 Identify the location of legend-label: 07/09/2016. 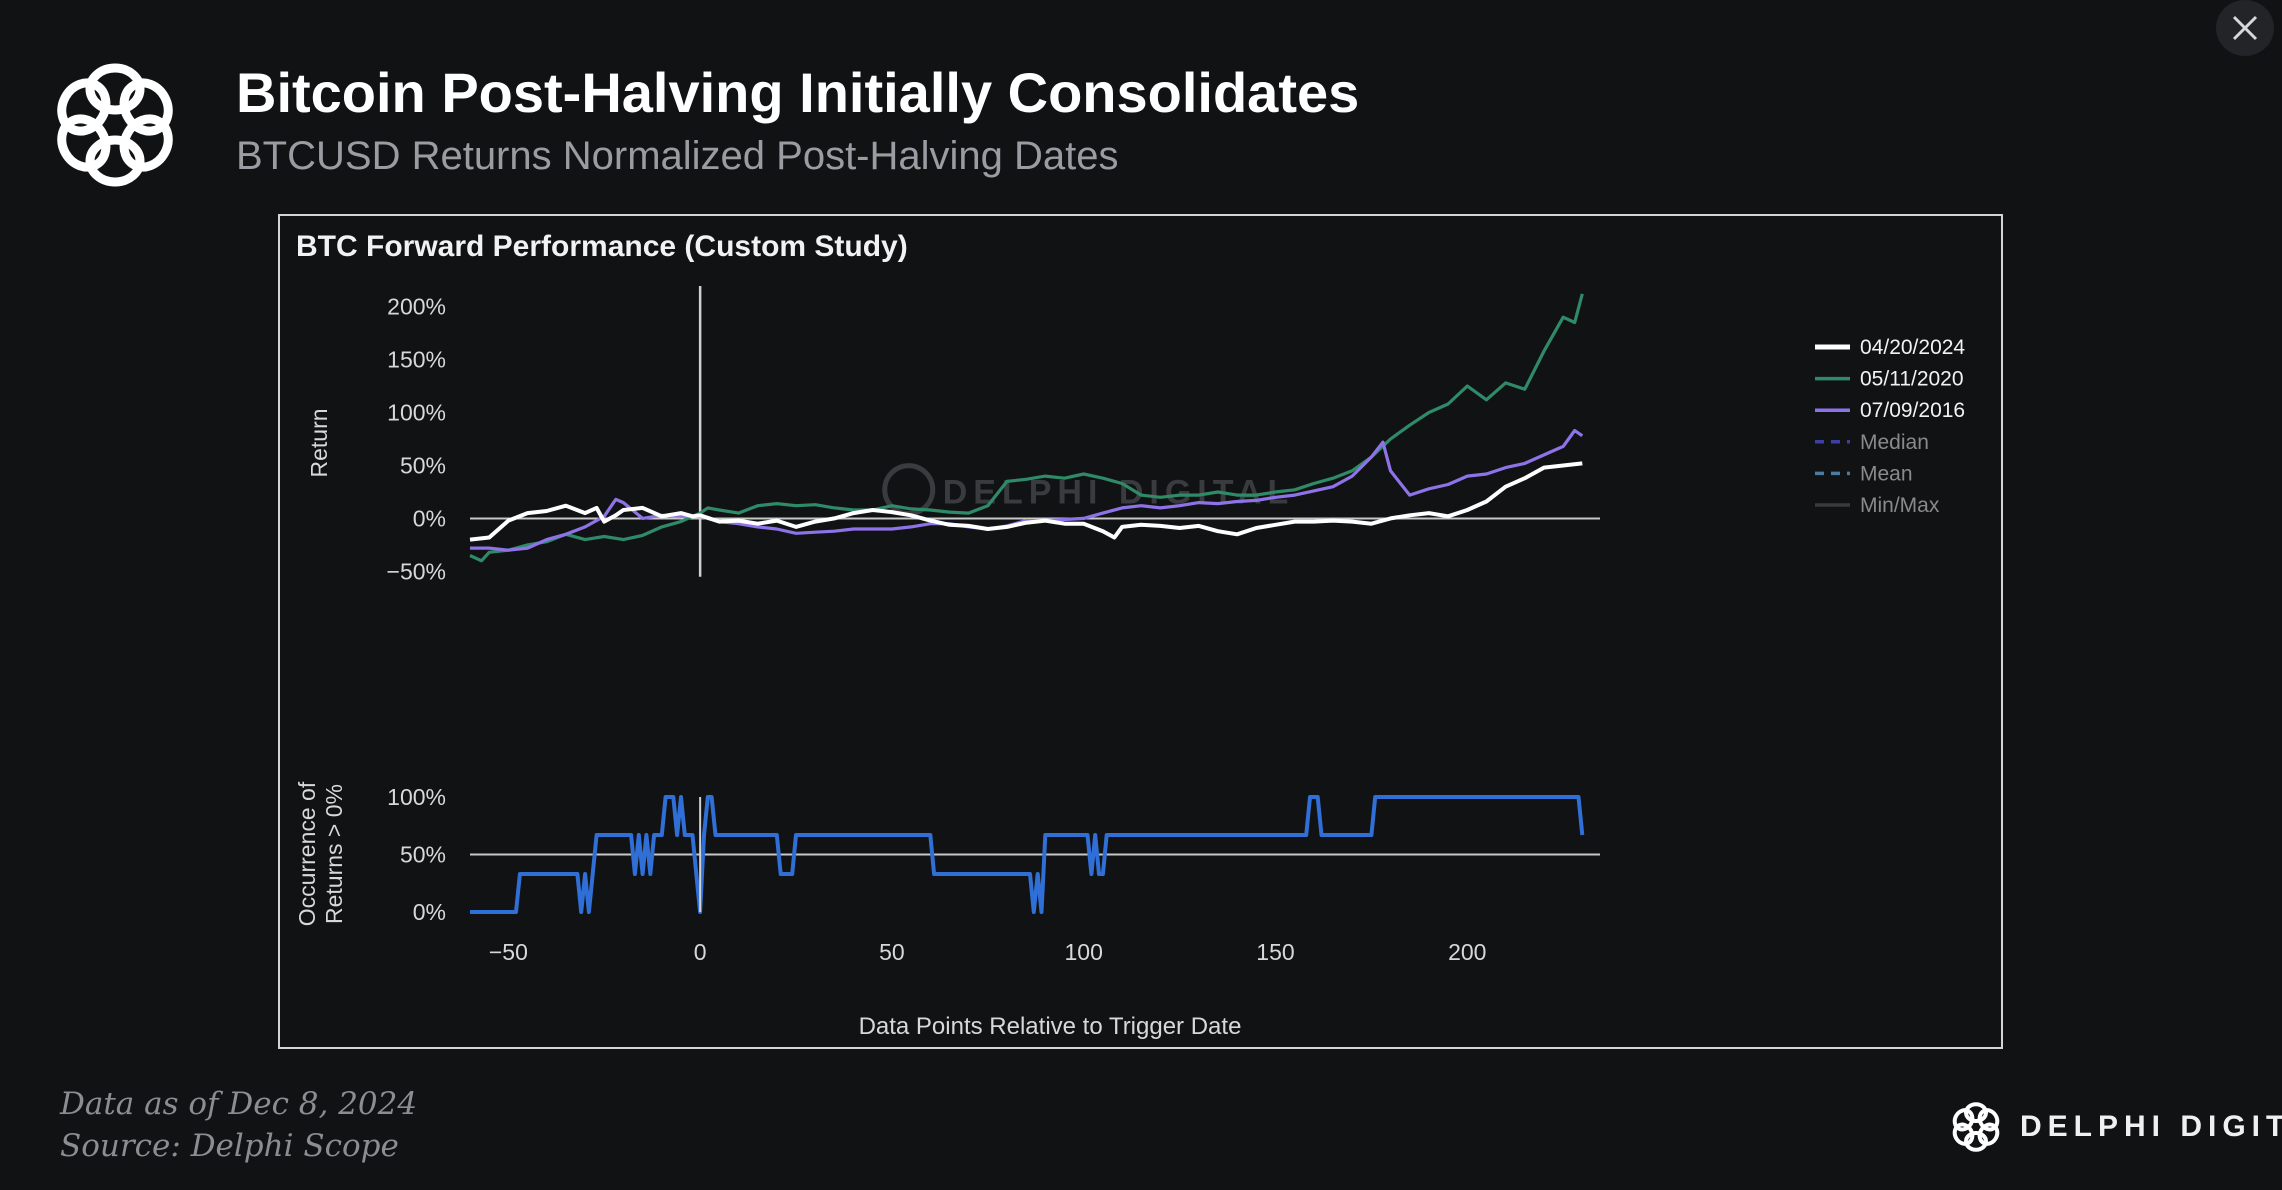
(1912, 410).